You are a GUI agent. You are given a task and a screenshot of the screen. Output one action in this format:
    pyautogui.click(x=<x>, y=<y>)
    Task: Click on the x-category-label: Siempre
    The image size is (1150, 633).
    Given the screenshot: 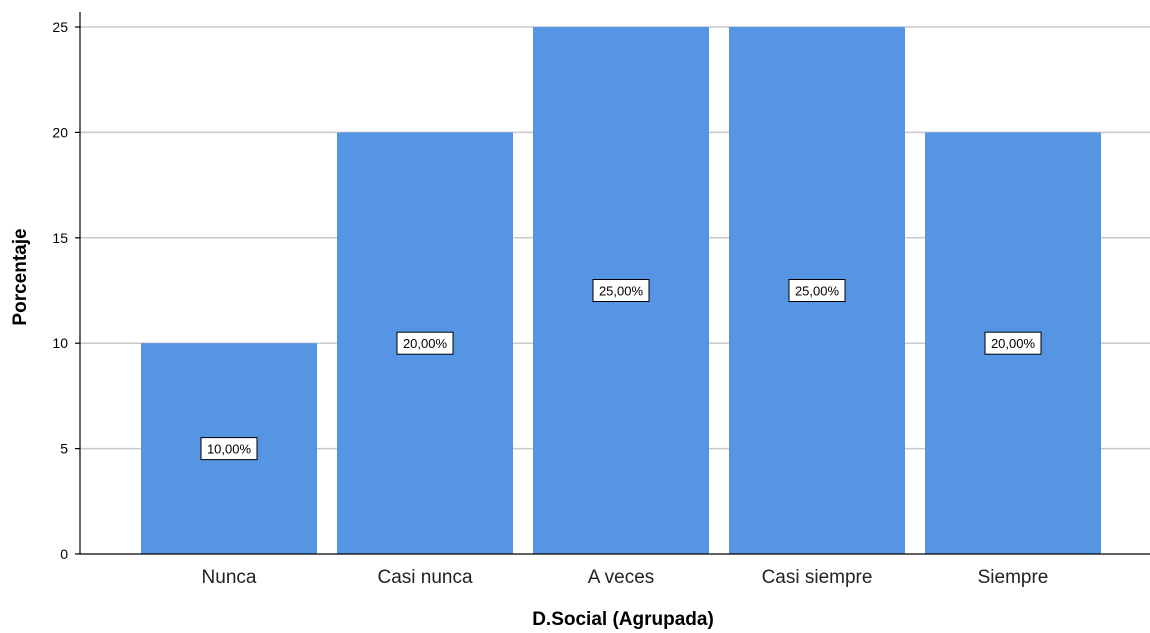 What is the action you would take?
    pyautogui.click(x=1013, y=577)
    